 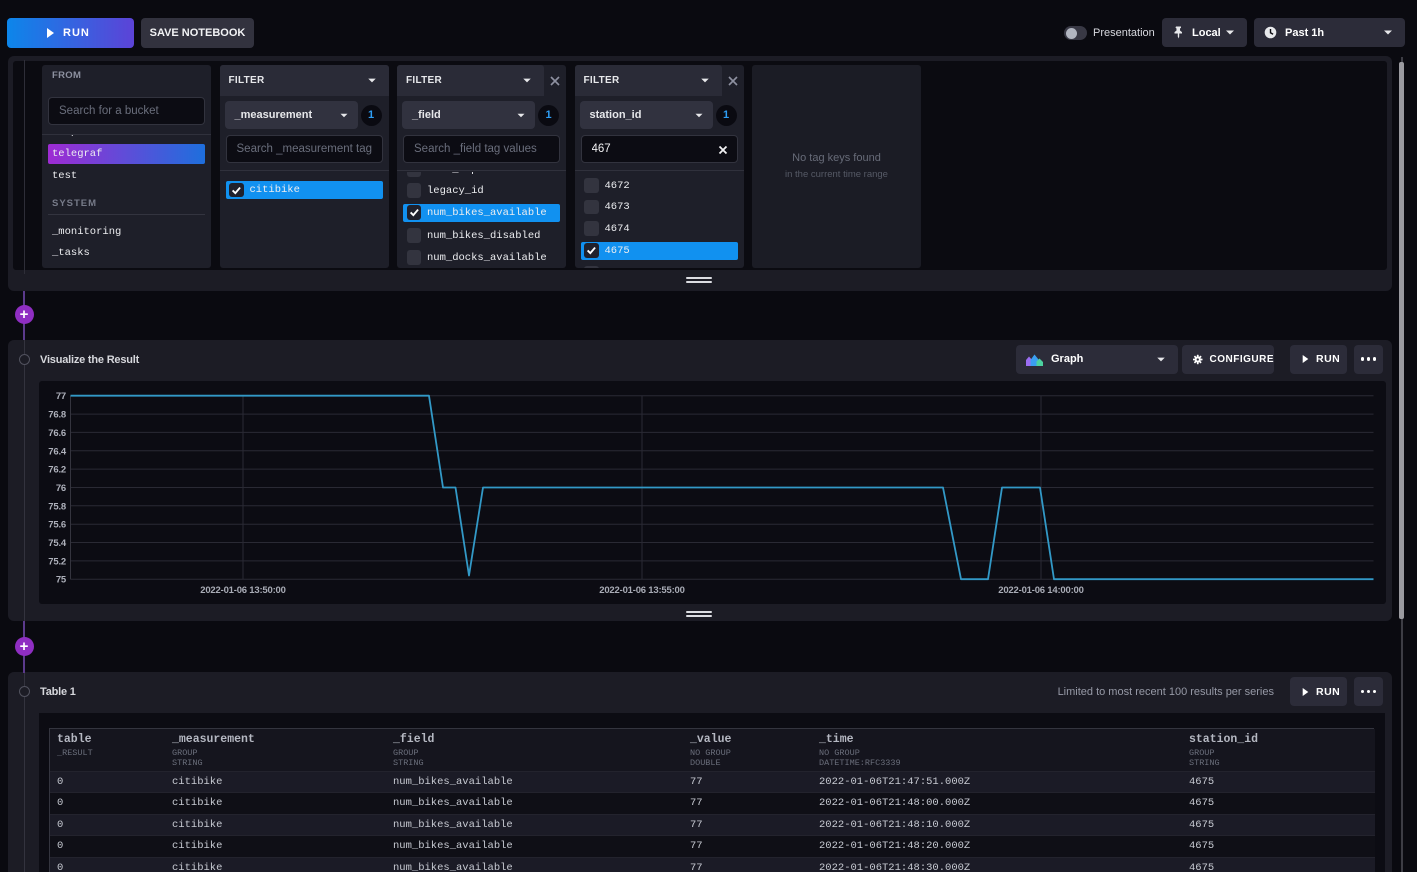 What do you see at coordinates (57, 543) in the screenshot?
I see `svg-text: 75.4` at bounding box center [57, 543].